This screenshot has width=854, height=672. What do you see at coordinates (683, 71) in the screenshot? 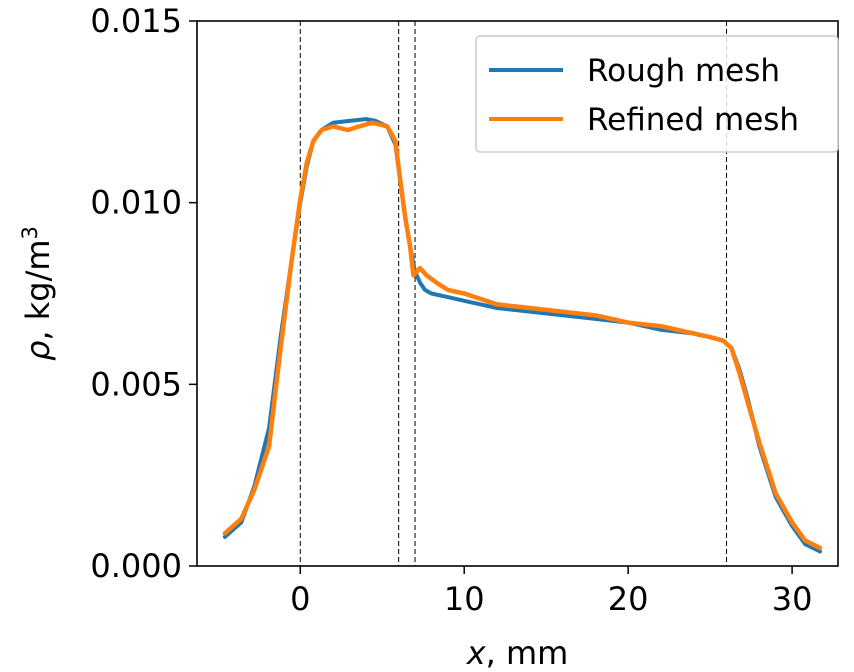
I see `legend-label-rough-mesh: Rough mesh` at bounding box center [683, 71].